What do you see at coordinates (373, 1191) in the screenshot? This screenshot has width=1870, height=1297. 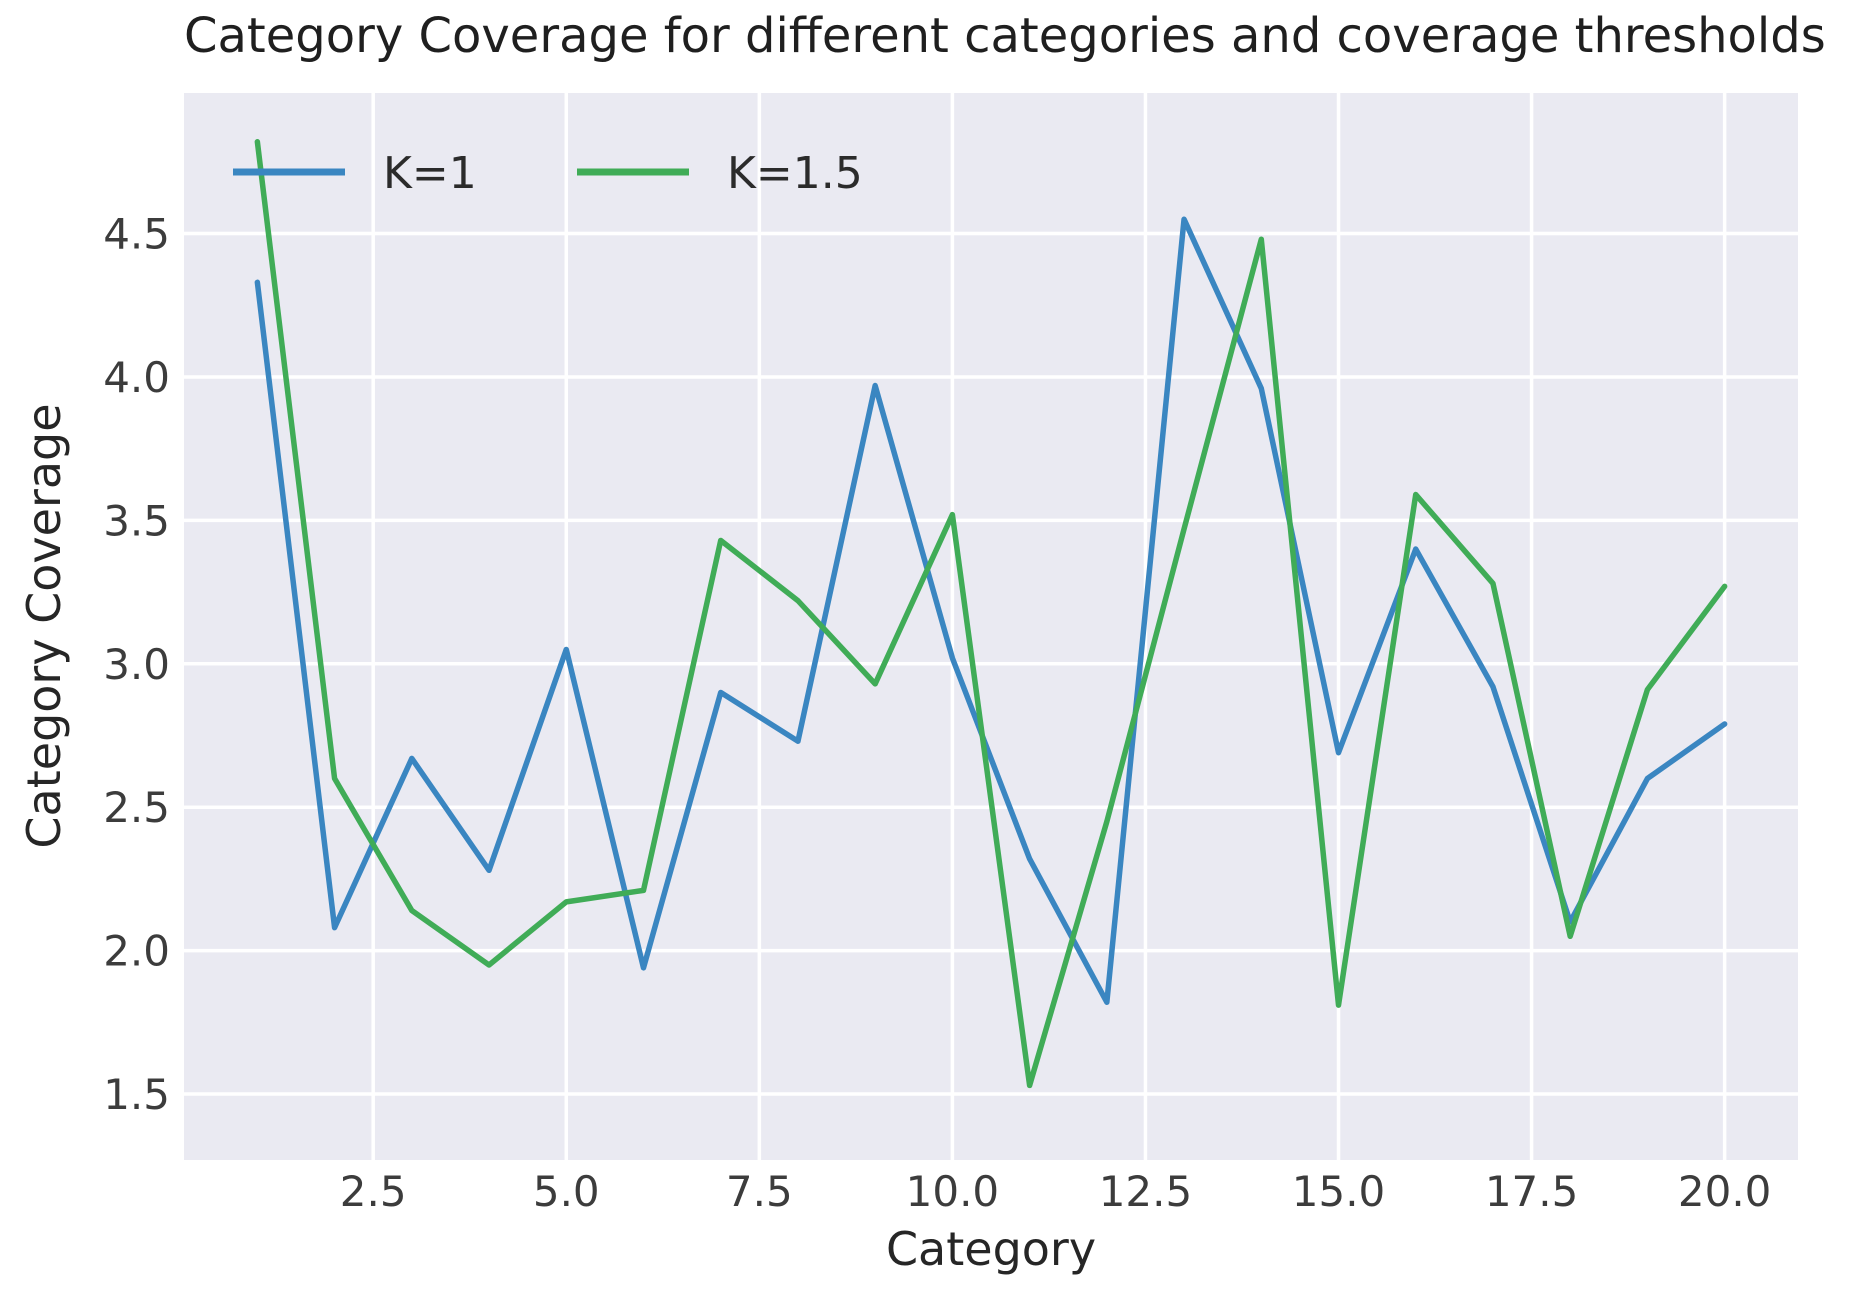 I see `x-tick-label: 2.5` at bounding box center [373, 1191].